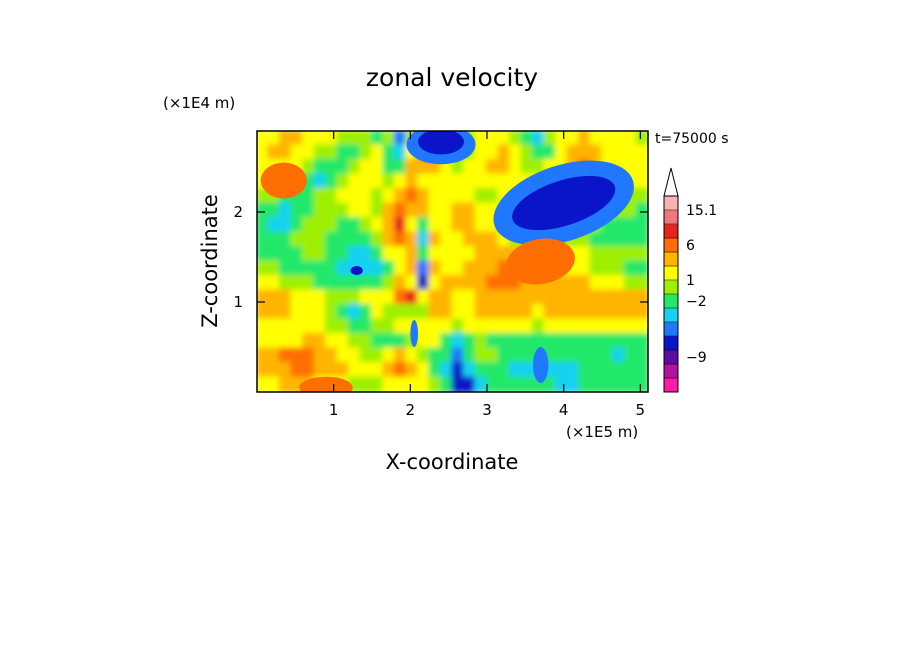 The image size is (904, 654). What do you see at coordinates (356, 270) in the screenshot?
I see `negative-spot` at bounding box center [356, 270].